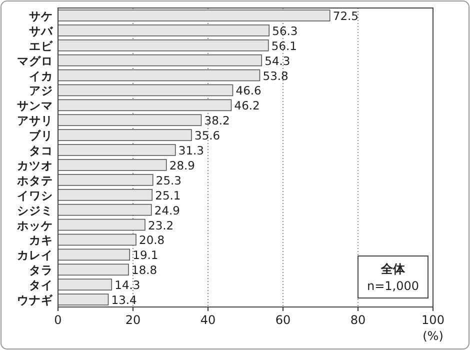 Image resolution: width=470 pixels, height=350 pixels. What do you see at coordinates (35, 121) in the screenshot?
I see `y-tick-label: アサリ` at bounding box center [35, 121].